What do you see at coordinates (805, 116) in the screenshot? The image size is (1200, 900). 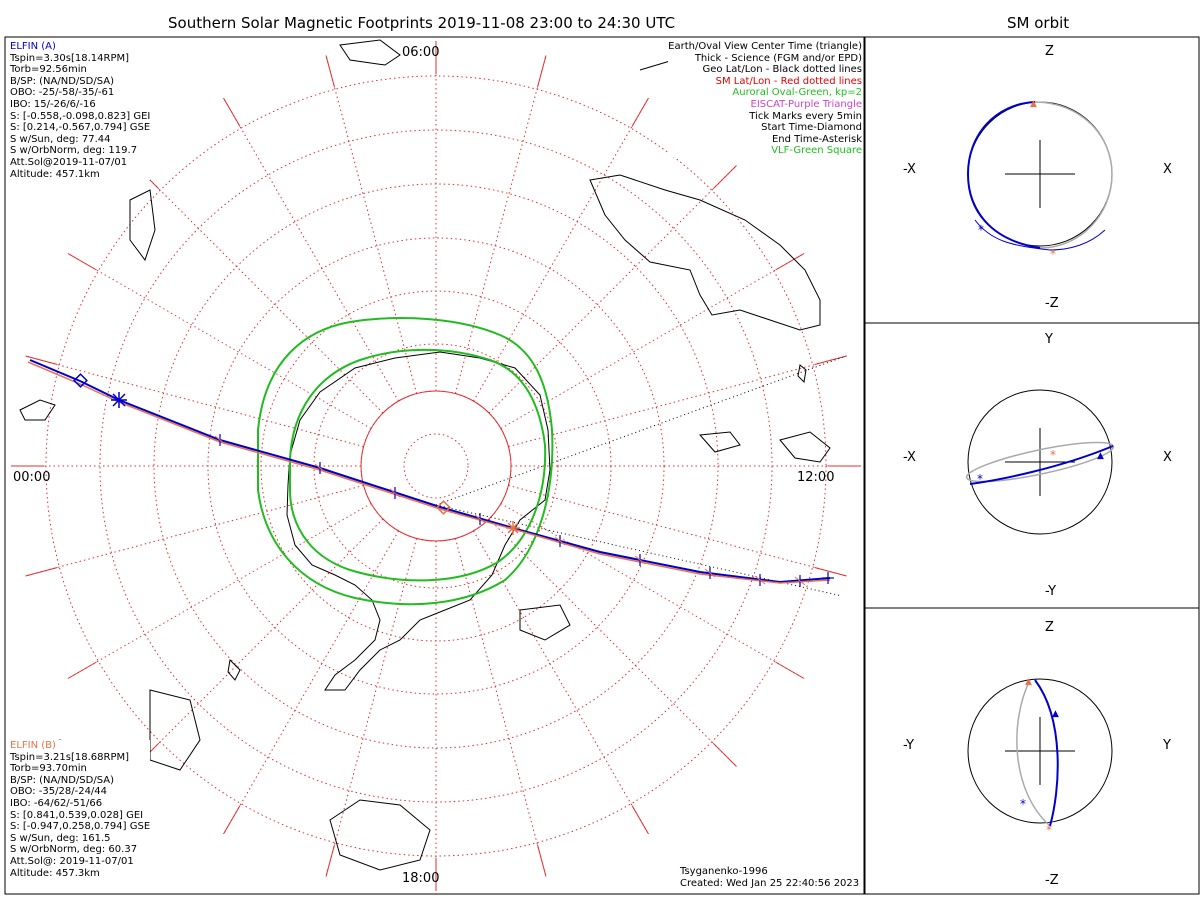 I see `legend-entry: Tick Marks every 5min` at bounding box center [805, 116].